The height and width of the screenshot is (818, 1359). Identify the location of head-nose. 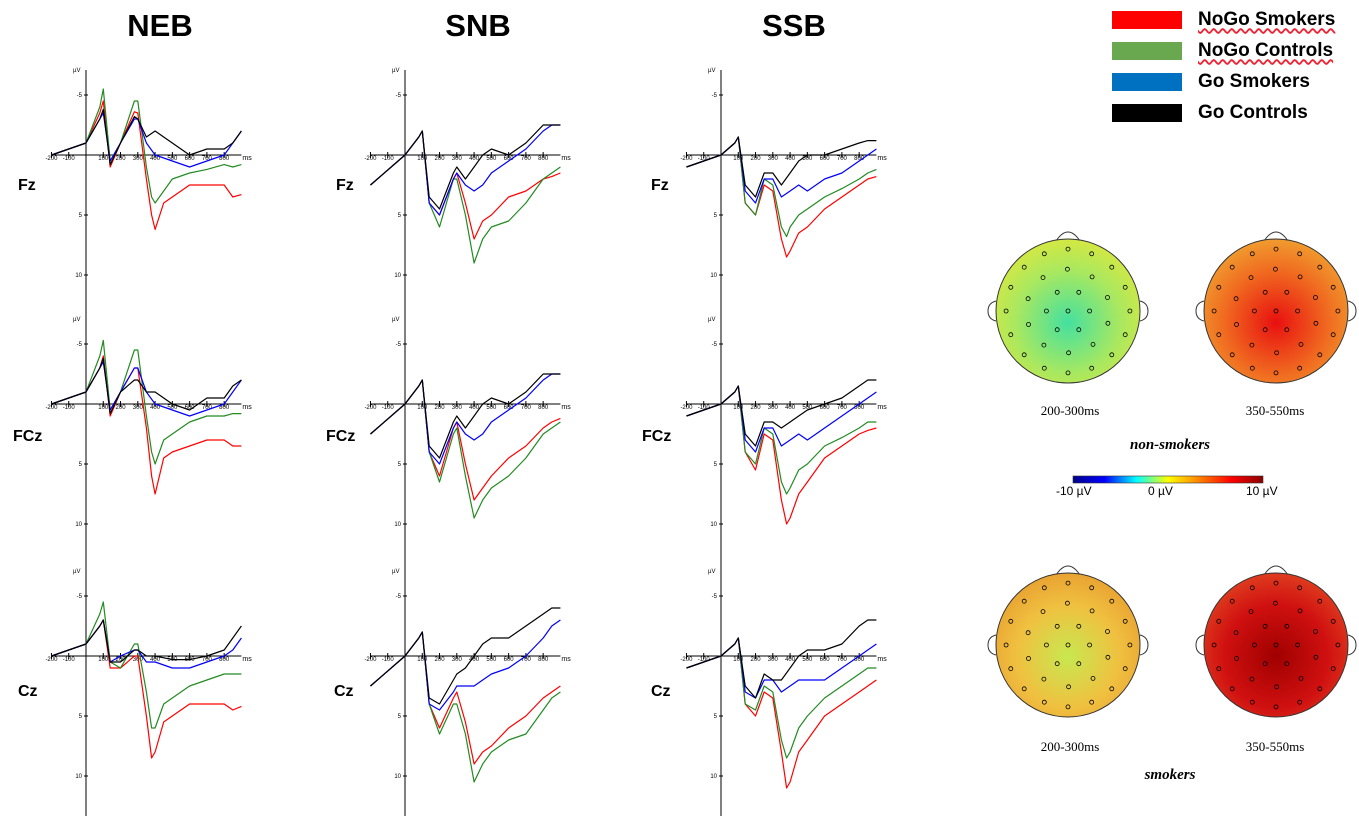
(1068, 570).